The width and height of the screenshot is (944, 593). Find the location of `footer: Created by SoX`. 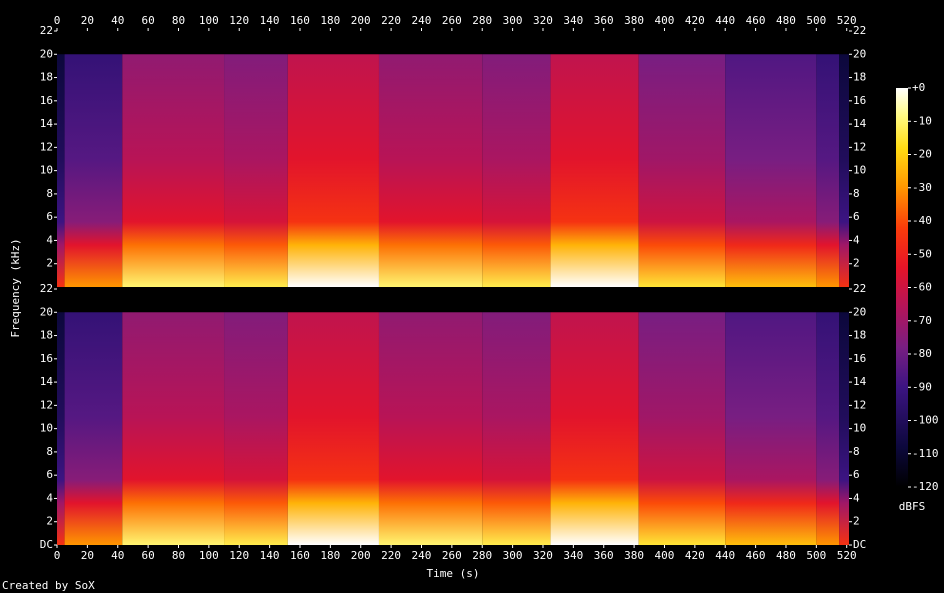

footer: Created by SoX is located at coordinates (48, 585).